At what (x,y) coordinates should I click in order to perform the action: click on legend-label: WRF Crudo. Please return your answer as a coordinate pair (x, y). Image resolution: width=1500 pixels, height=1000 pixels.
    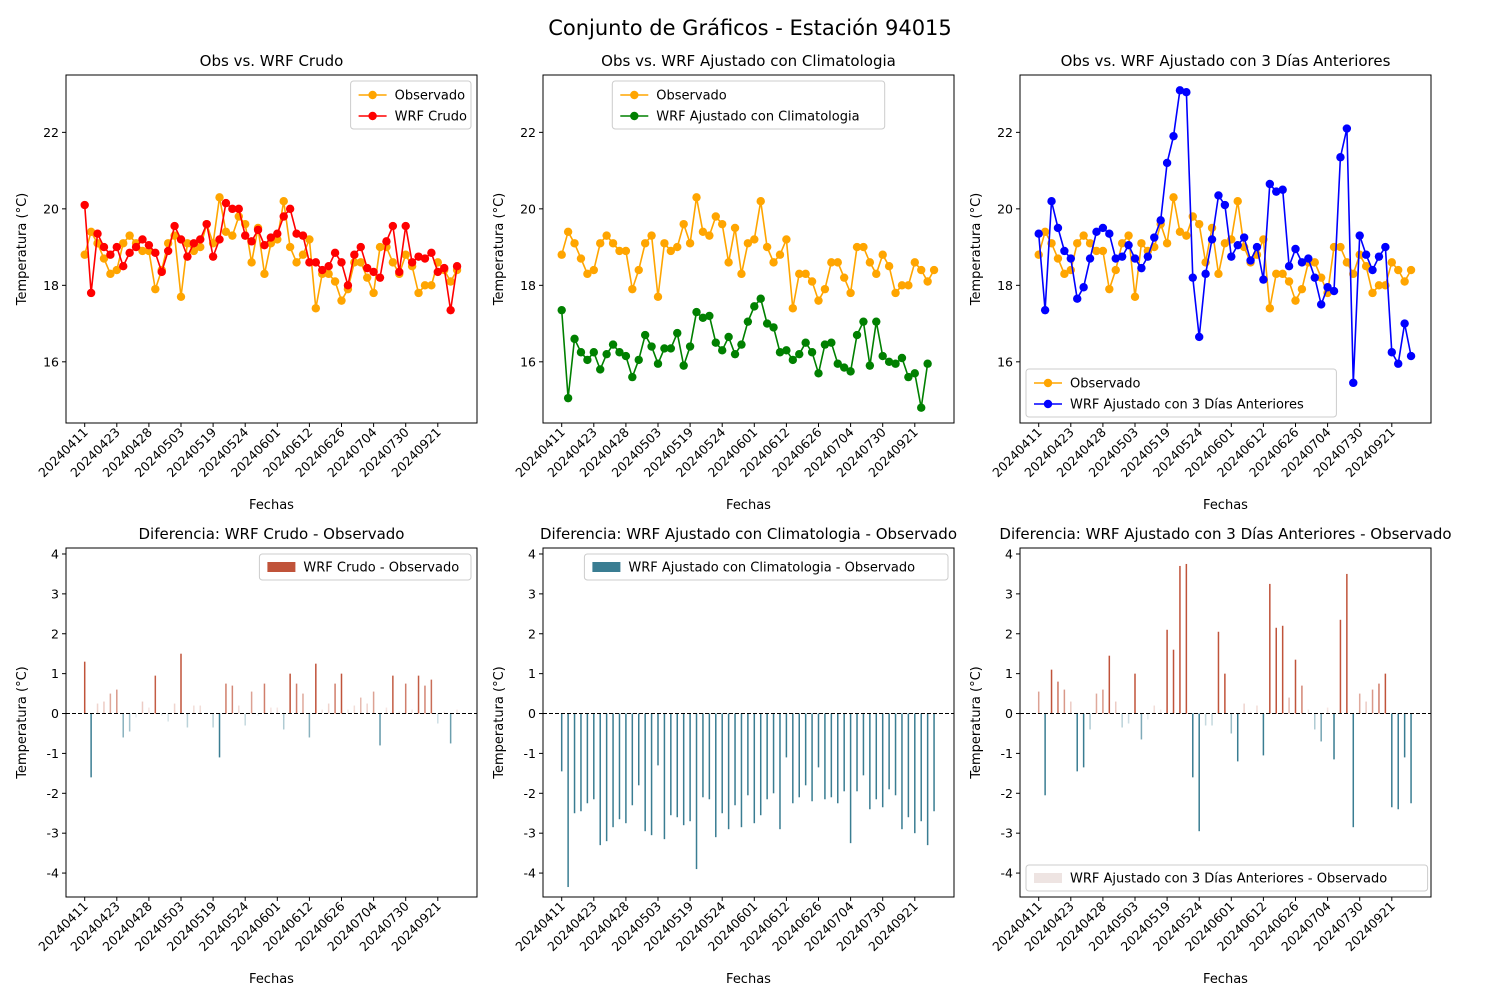
    Looking at the image, I should click on (431, 117).